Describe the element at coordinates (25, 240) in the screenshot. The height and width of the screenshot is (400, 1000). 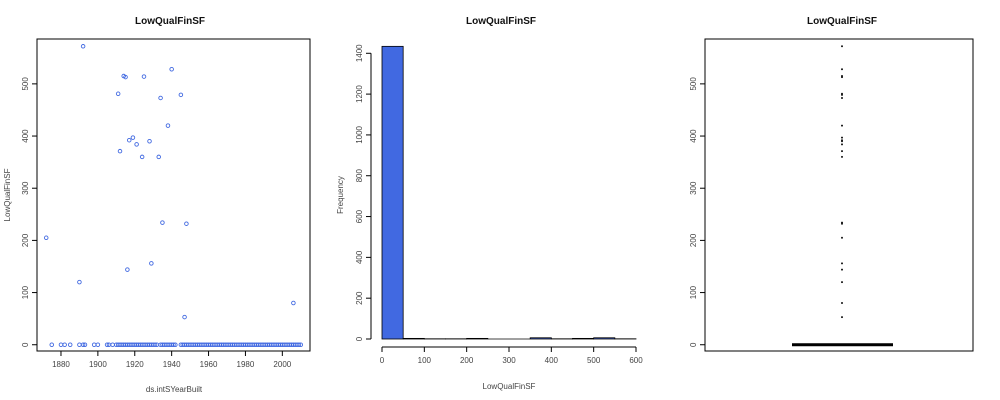
I see `scatter-y-tick-label: 200` at that location.